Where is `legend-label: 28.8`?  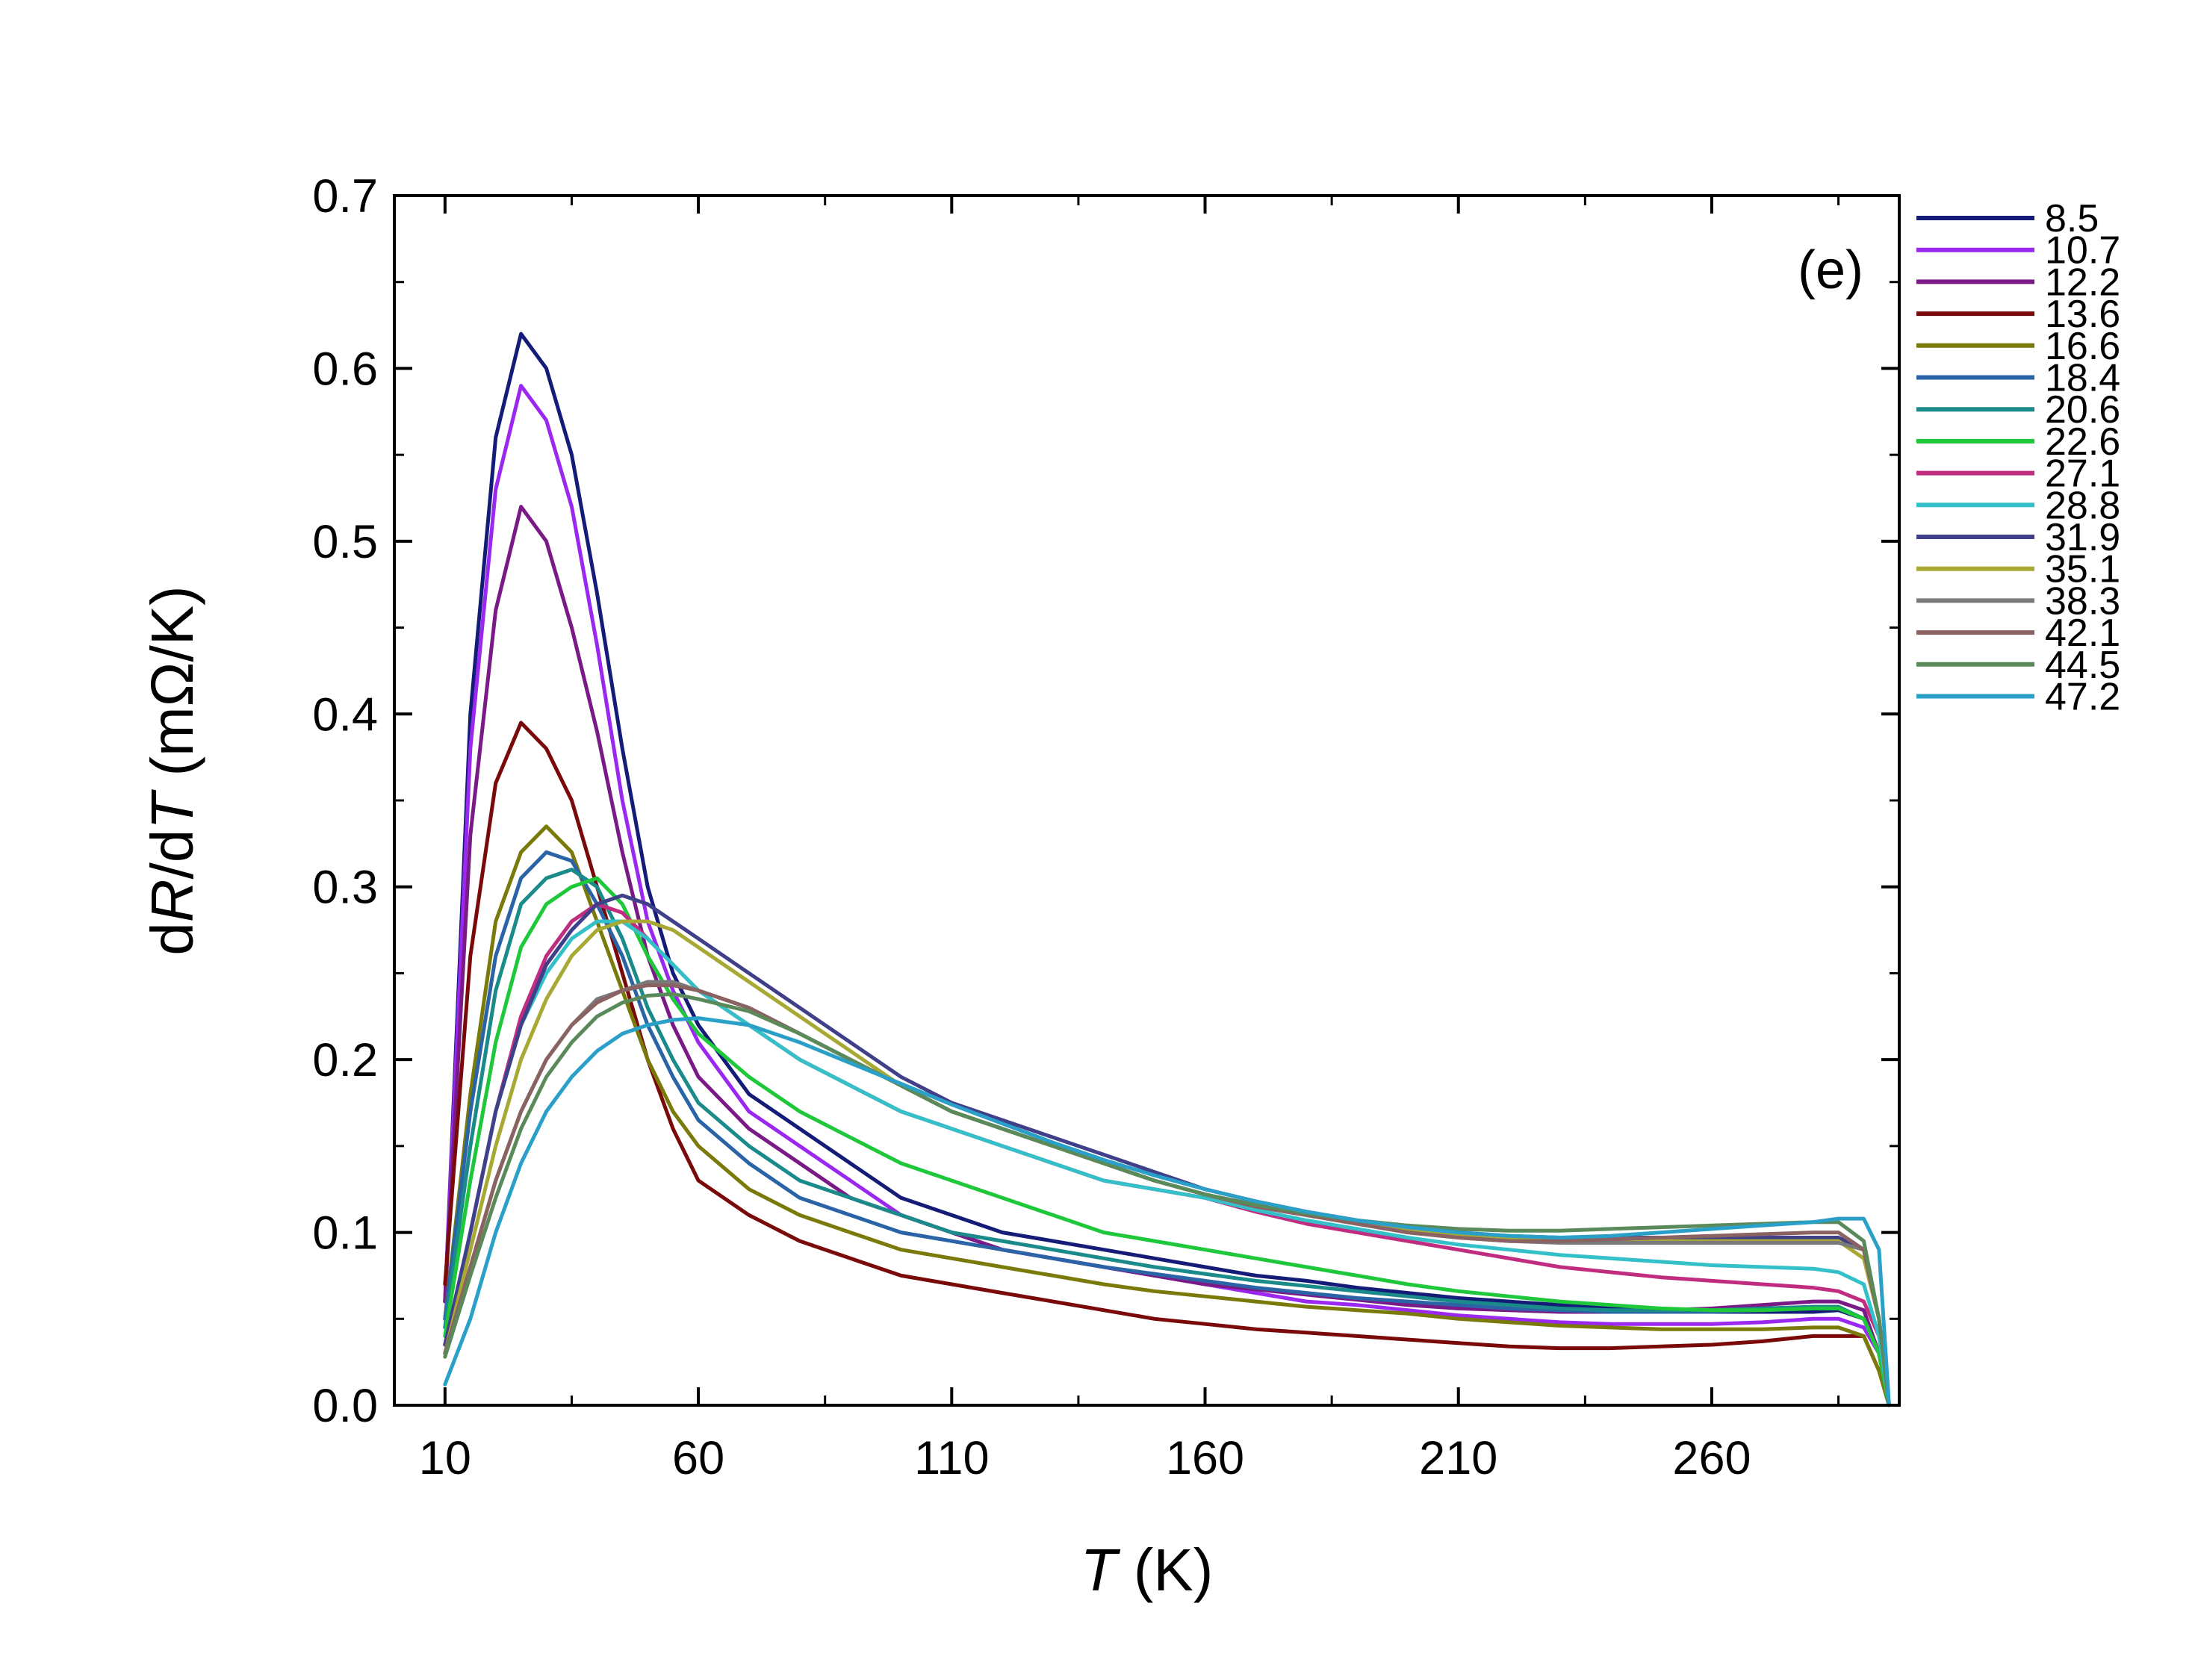
legend-label: 28.8 is located at coordinates (2082, 505).